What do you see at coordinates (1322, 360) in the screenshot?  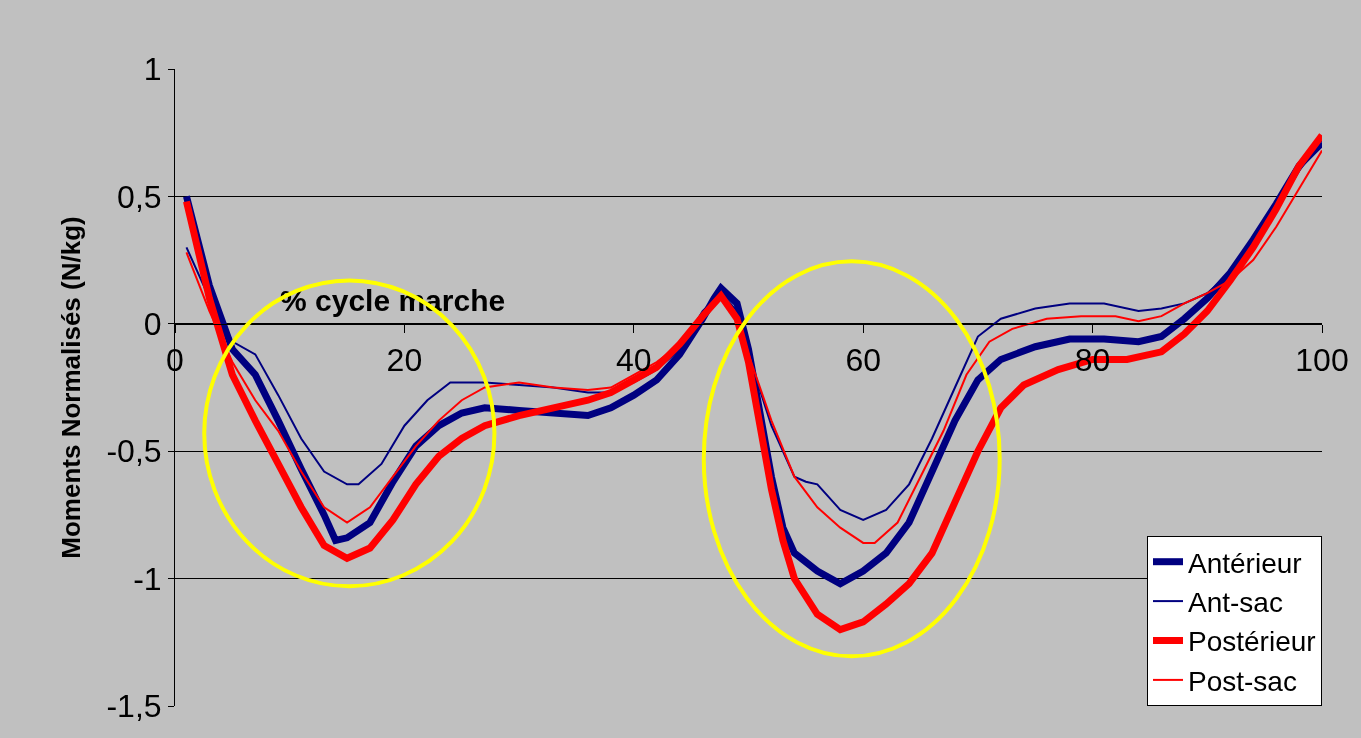 I see `x-tick-label: 100` at bounding box center [1322, 360].